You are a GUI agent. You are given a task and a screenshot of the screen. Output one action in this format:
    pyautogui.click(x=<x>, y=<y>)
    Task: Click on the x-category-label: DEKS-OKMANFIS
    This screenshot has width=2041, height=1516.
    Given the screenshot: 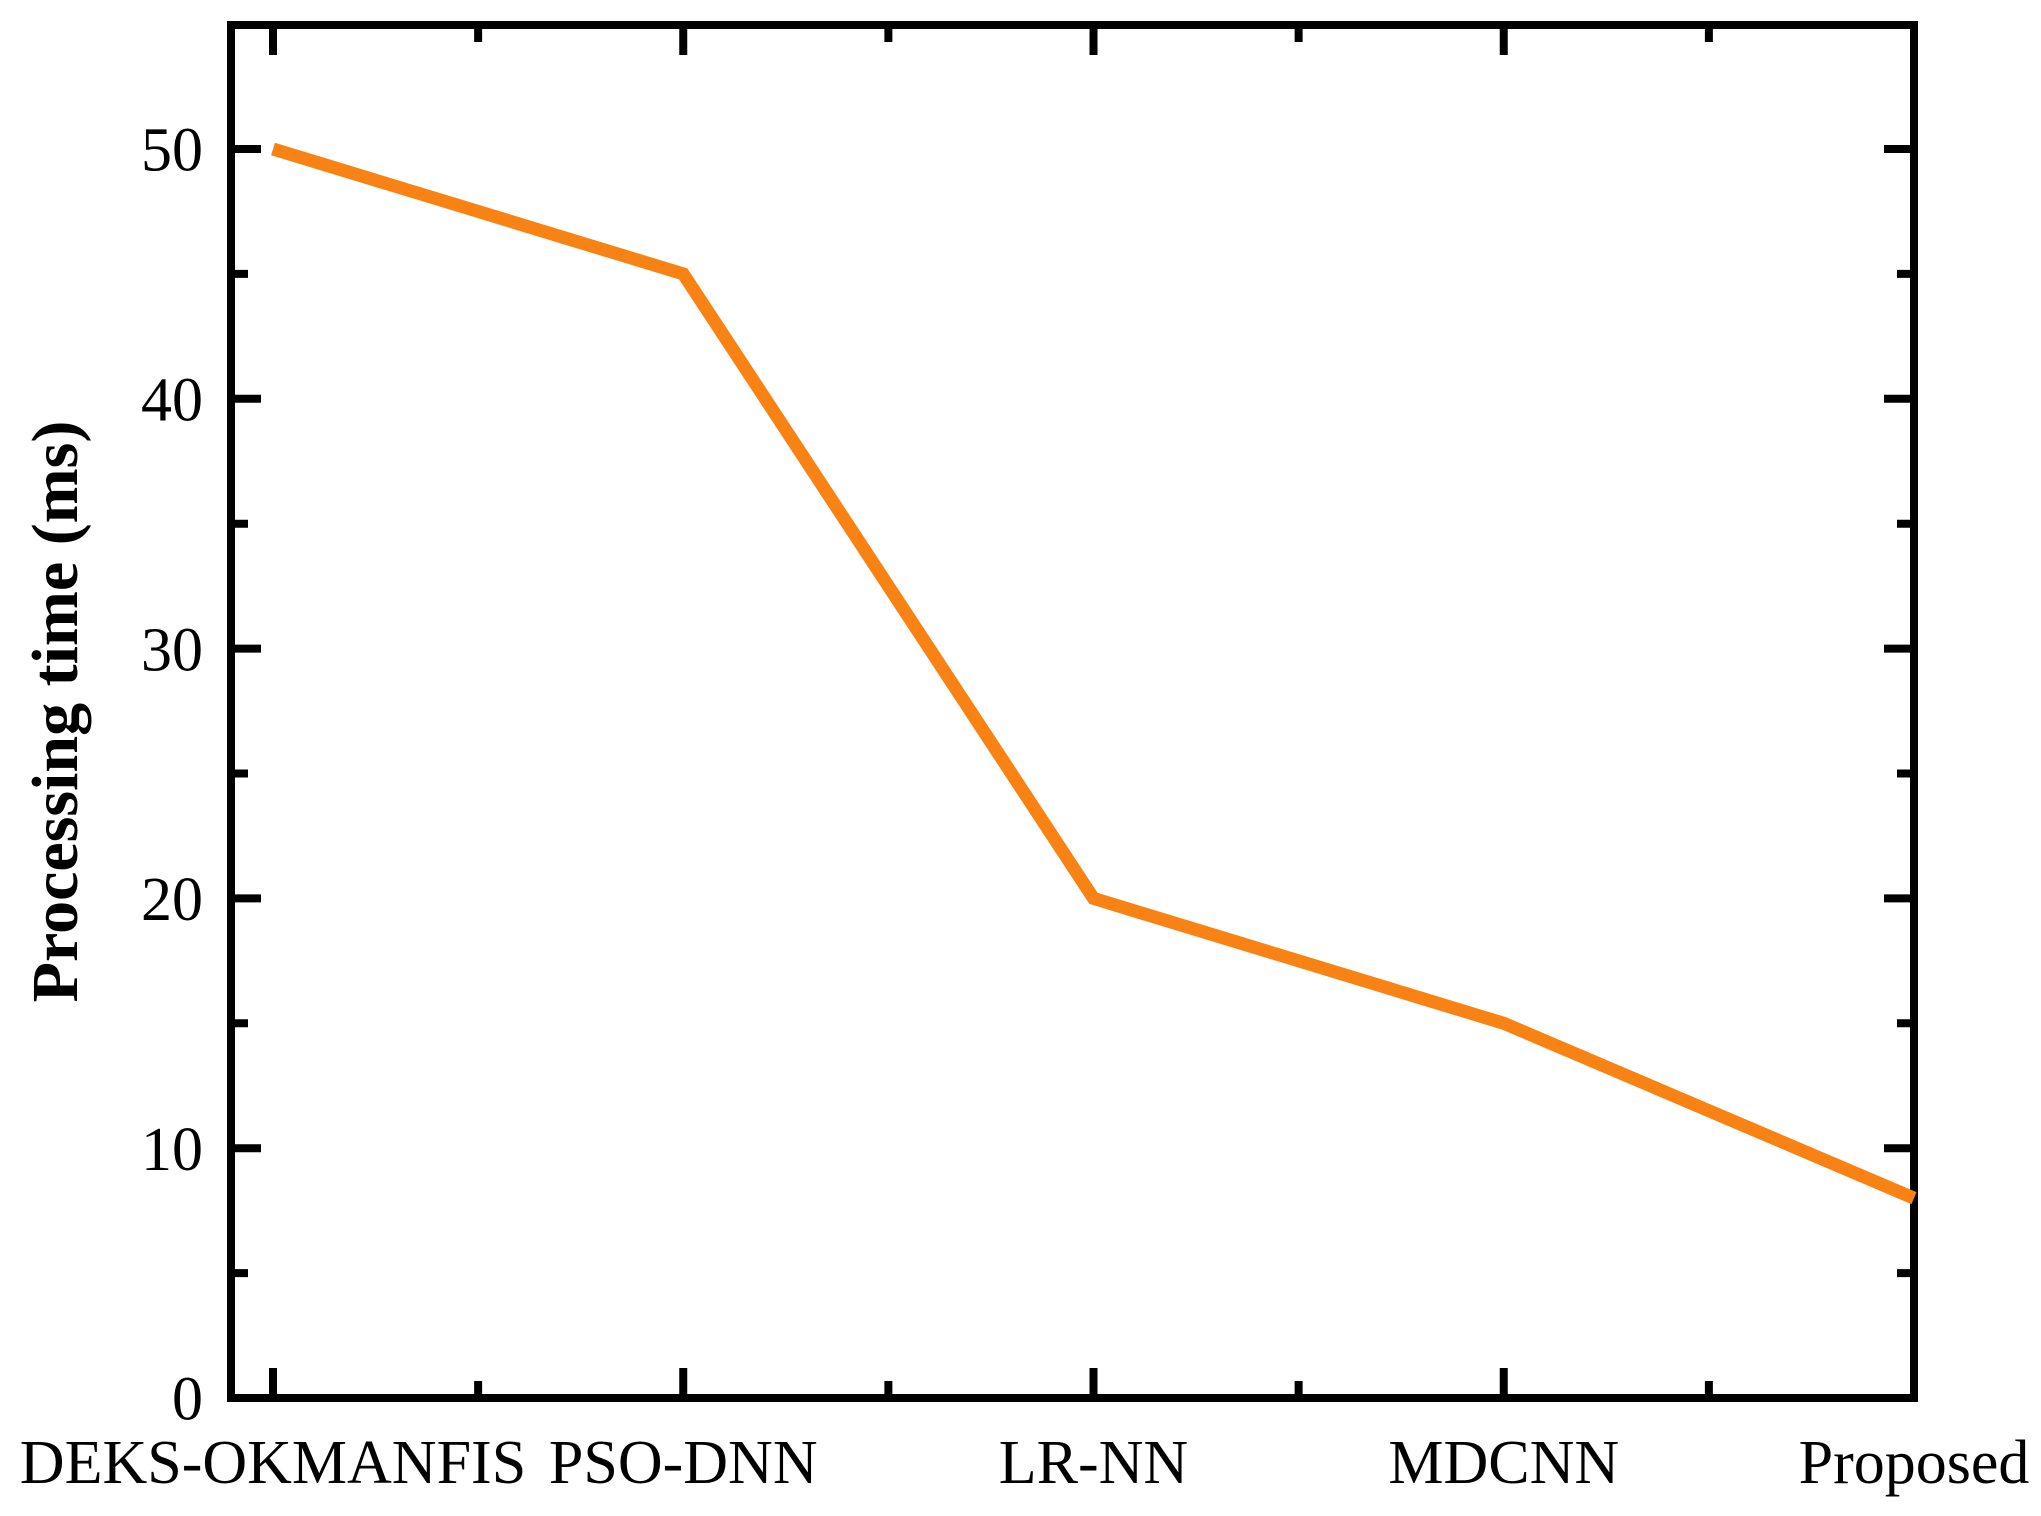 What is the action you would take?
    pyautogui.click(x=273, y=1463)
    